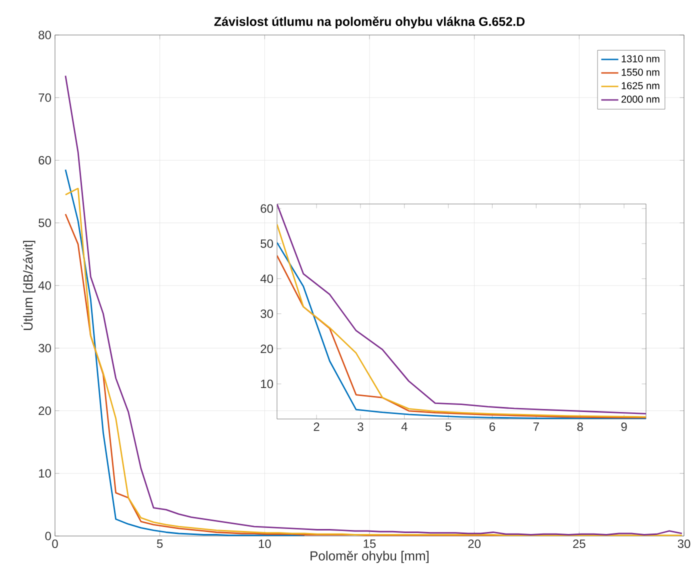  Describe the element at coordinates (370, 544) in the screenshot. I see `x-tick-label: 15` at that location.